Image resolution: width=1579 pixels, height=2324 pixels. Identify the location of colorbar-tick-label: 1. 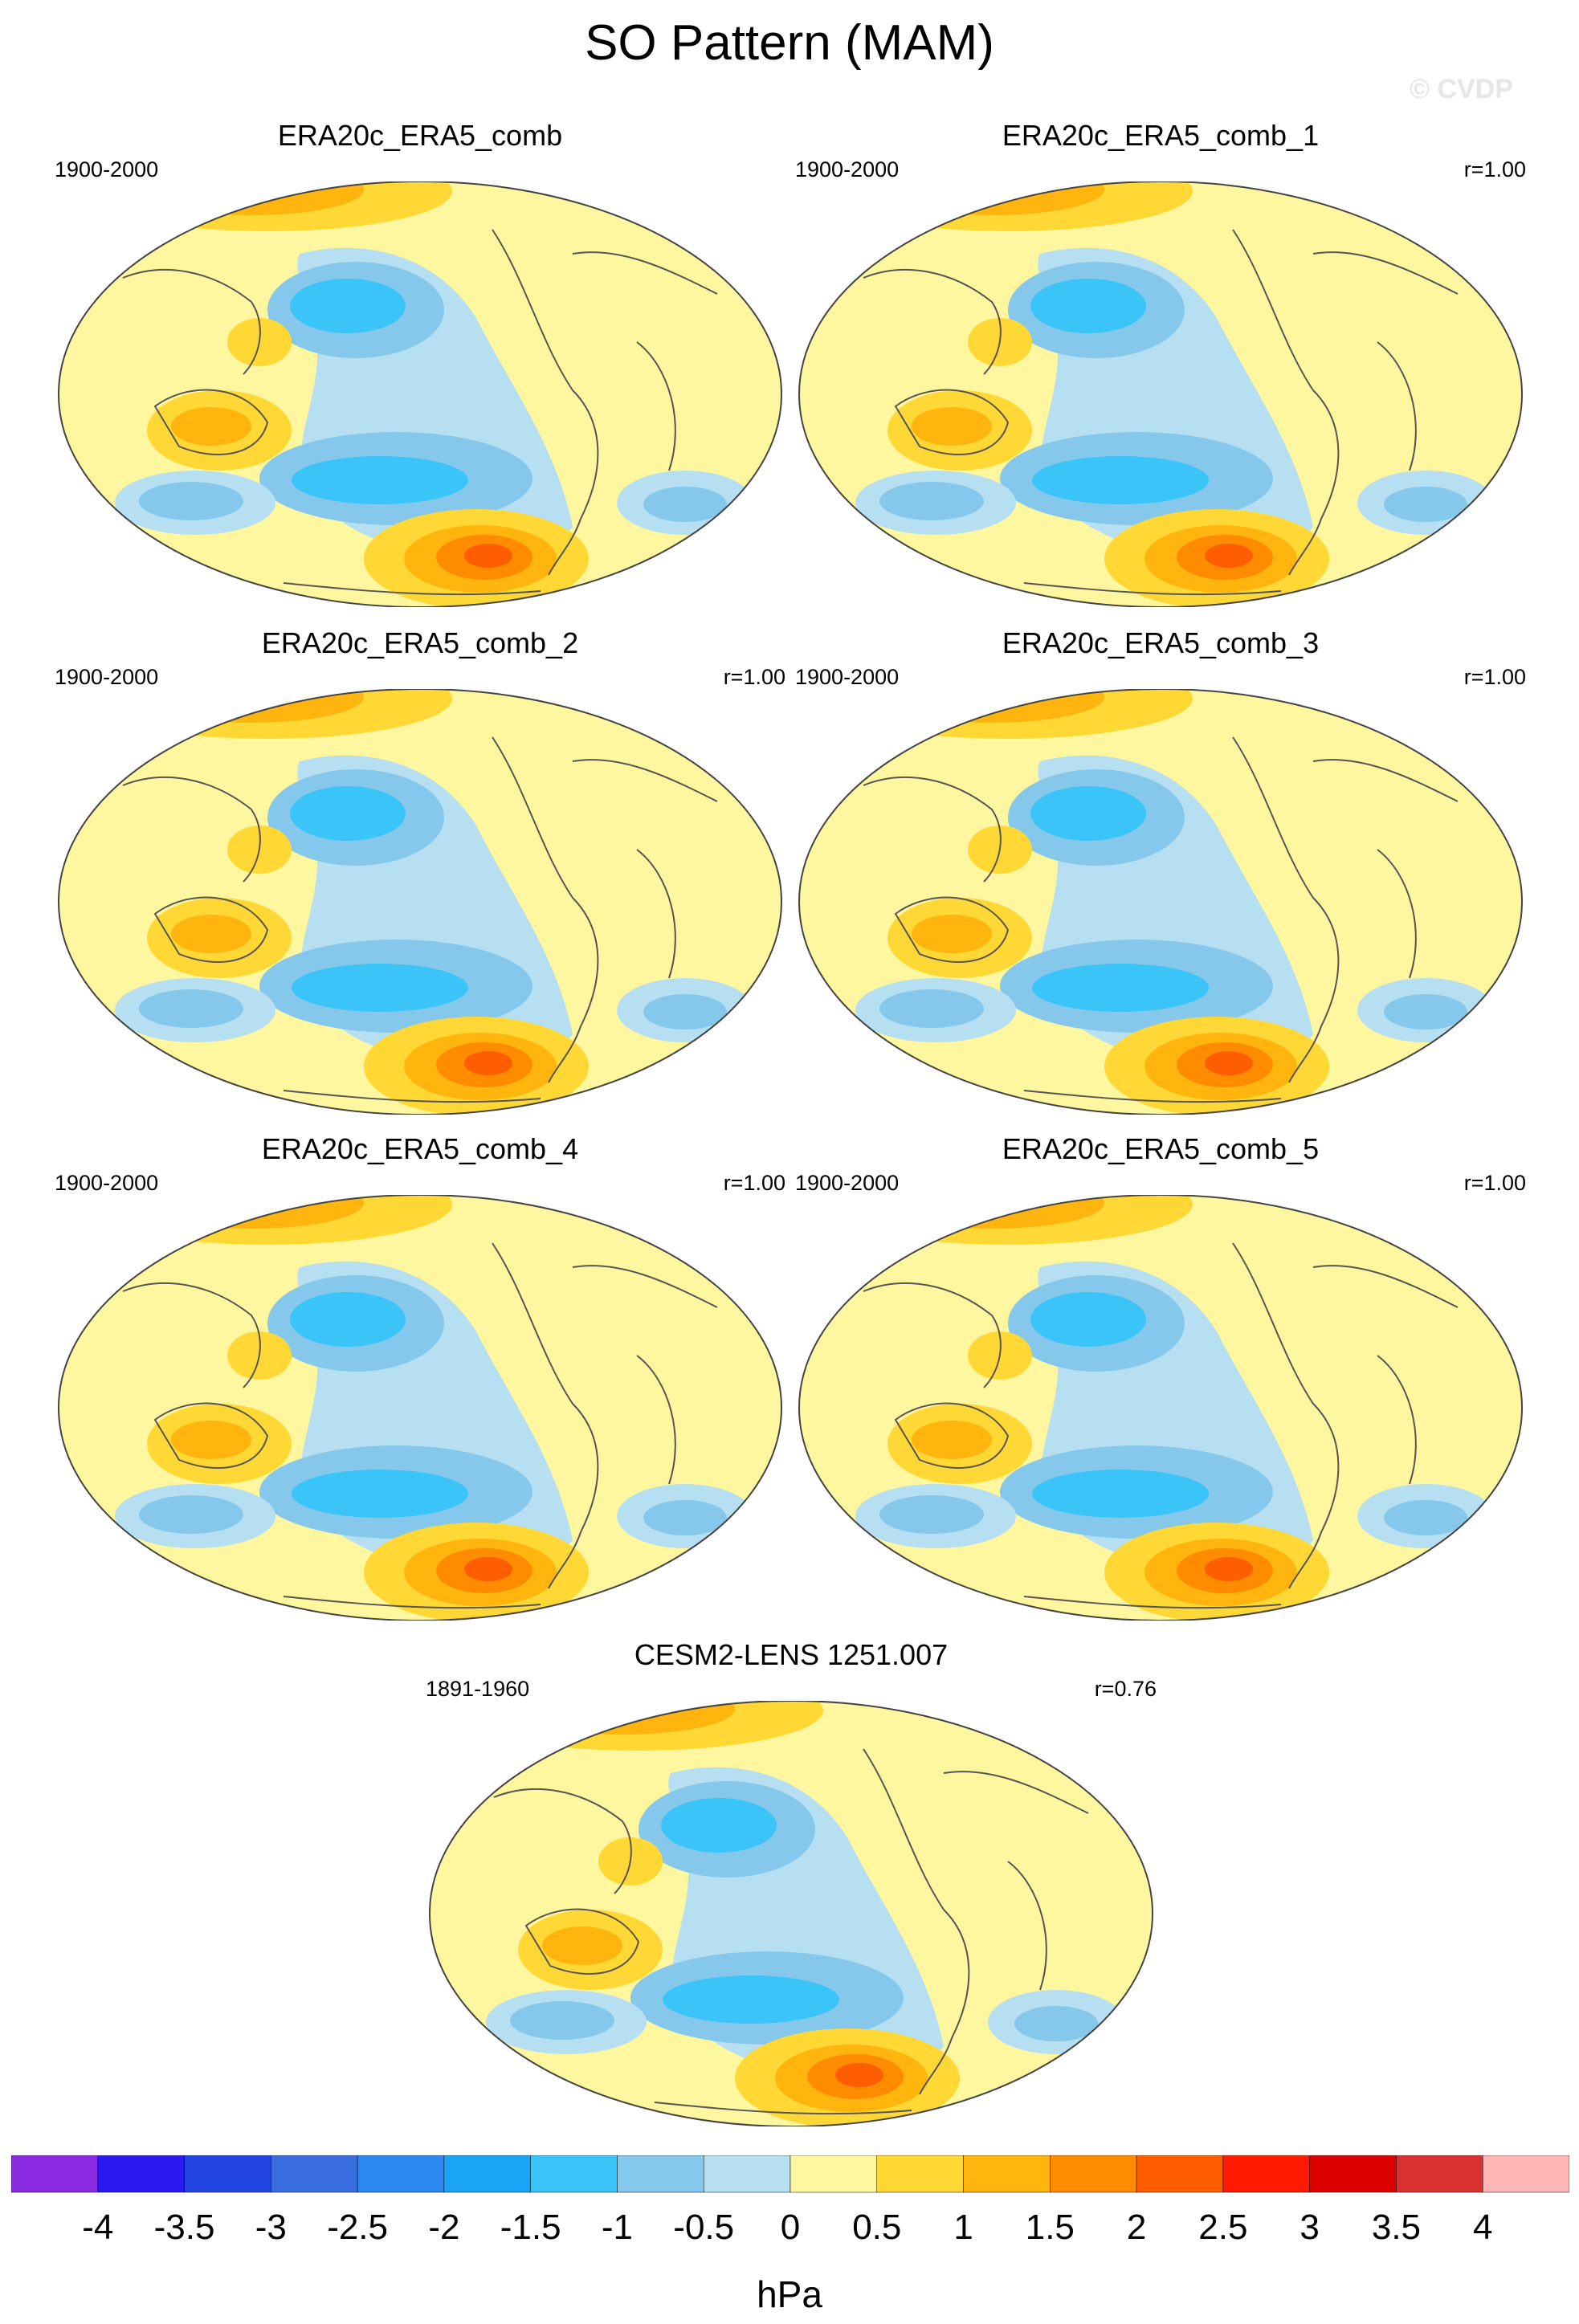
(963, 2227).